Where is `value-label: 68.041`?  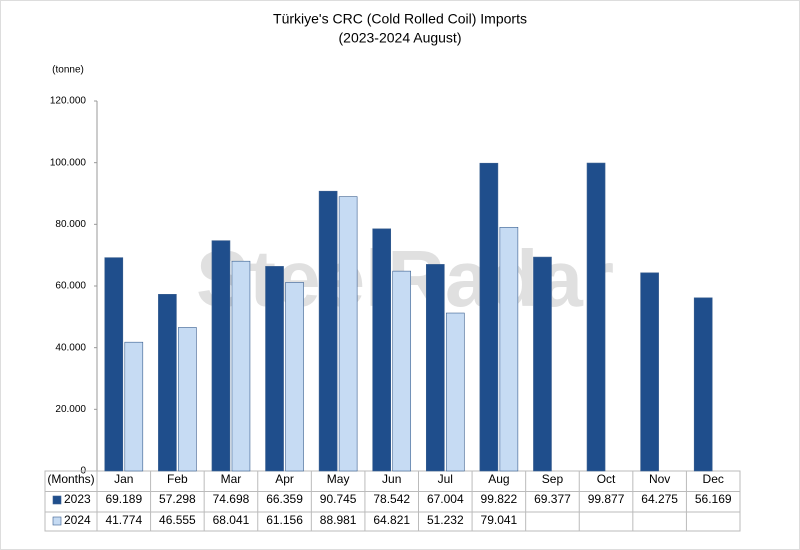 value-label: 68.041 is located at coordinates (231, 520).